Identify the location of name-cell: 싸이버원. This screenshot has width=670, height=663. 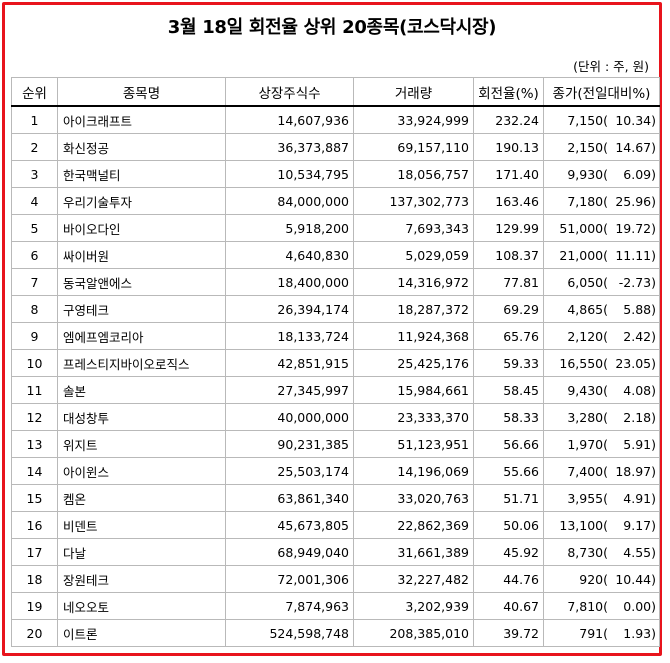
(141, 255).